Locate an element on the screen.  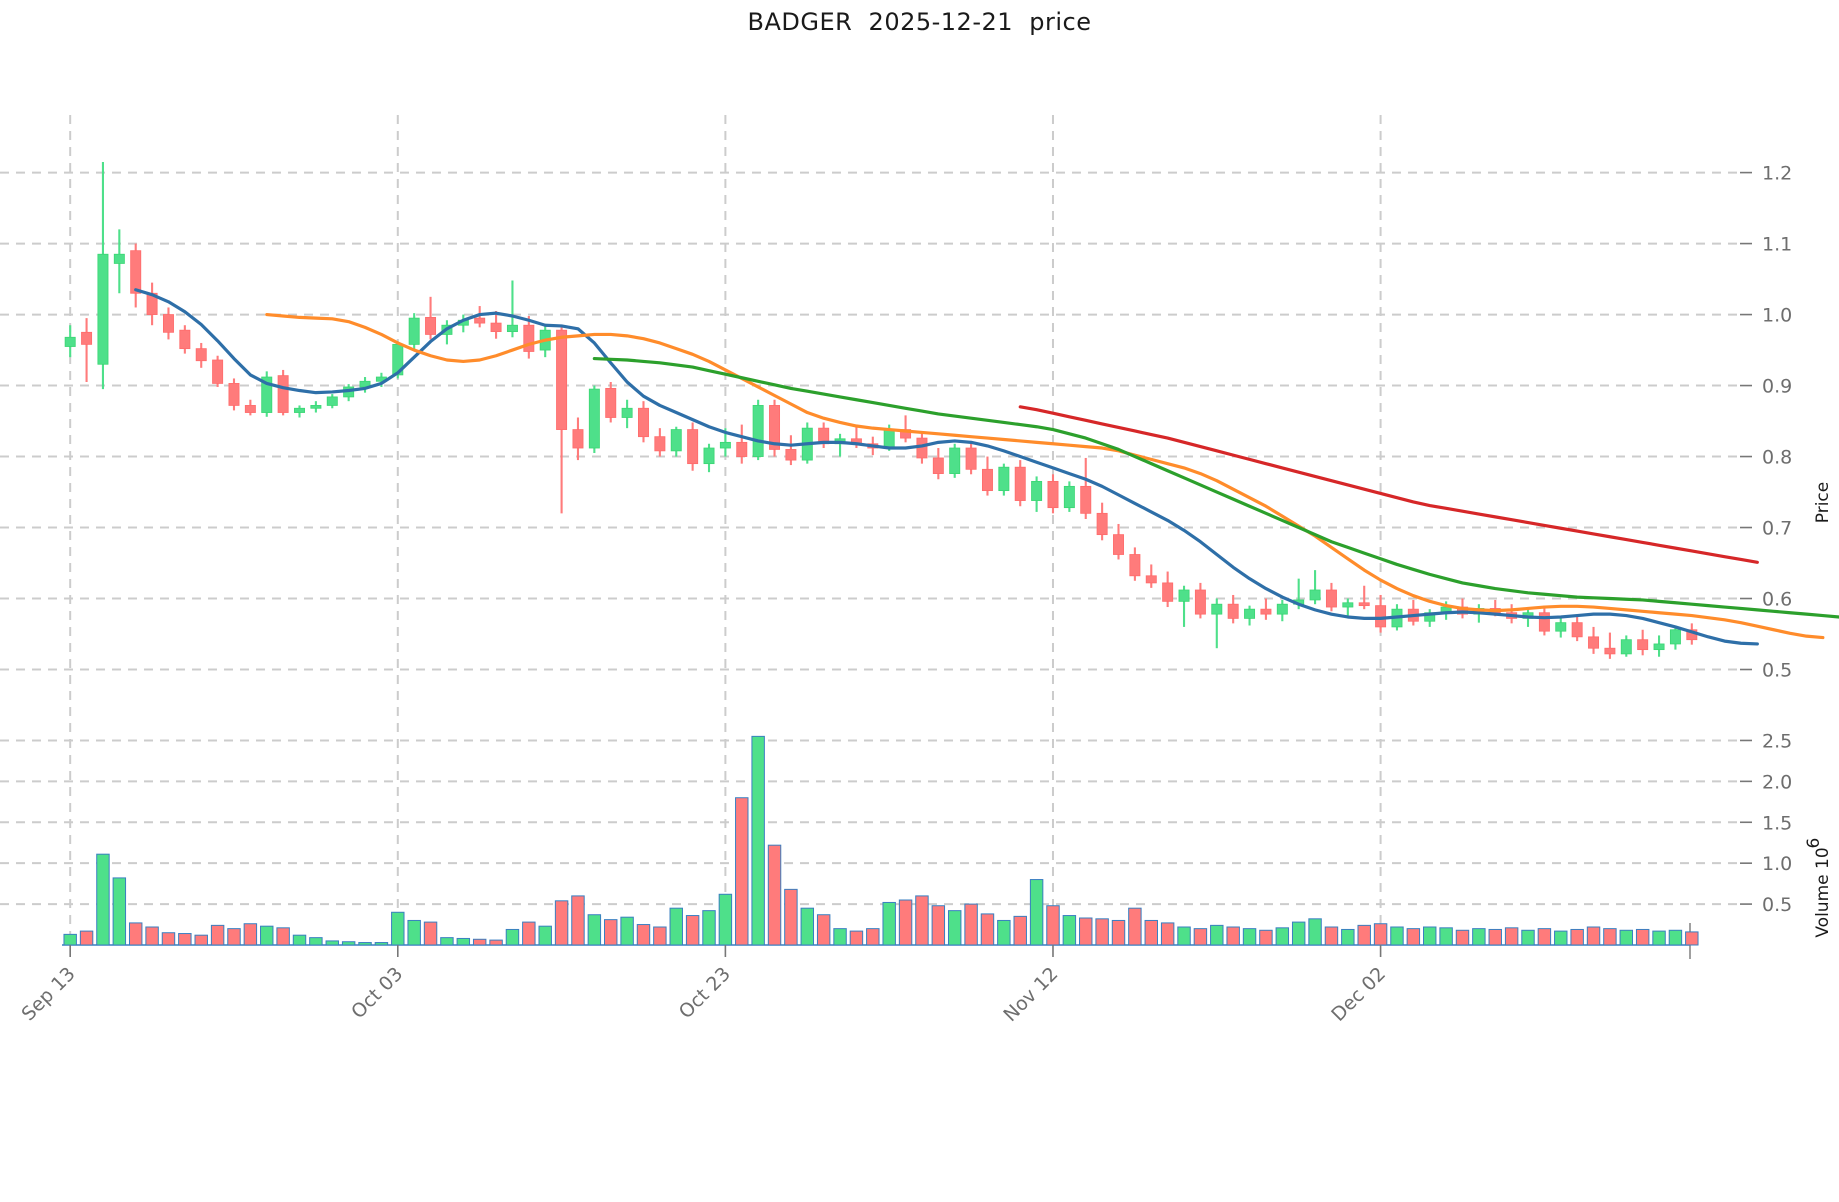
date-tick-label: Sep 13 is located at coordinates (48, 994).